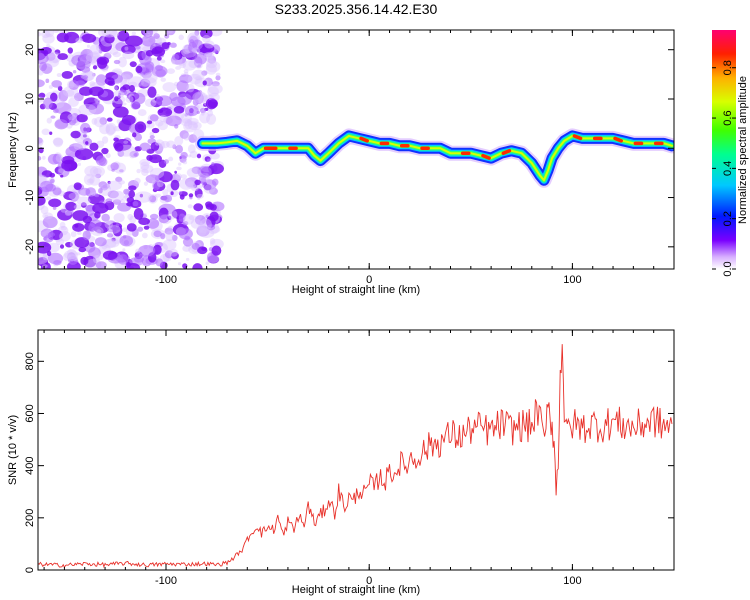  I want to click on spectrogram-ytick-label: -10, so click(30, 198).